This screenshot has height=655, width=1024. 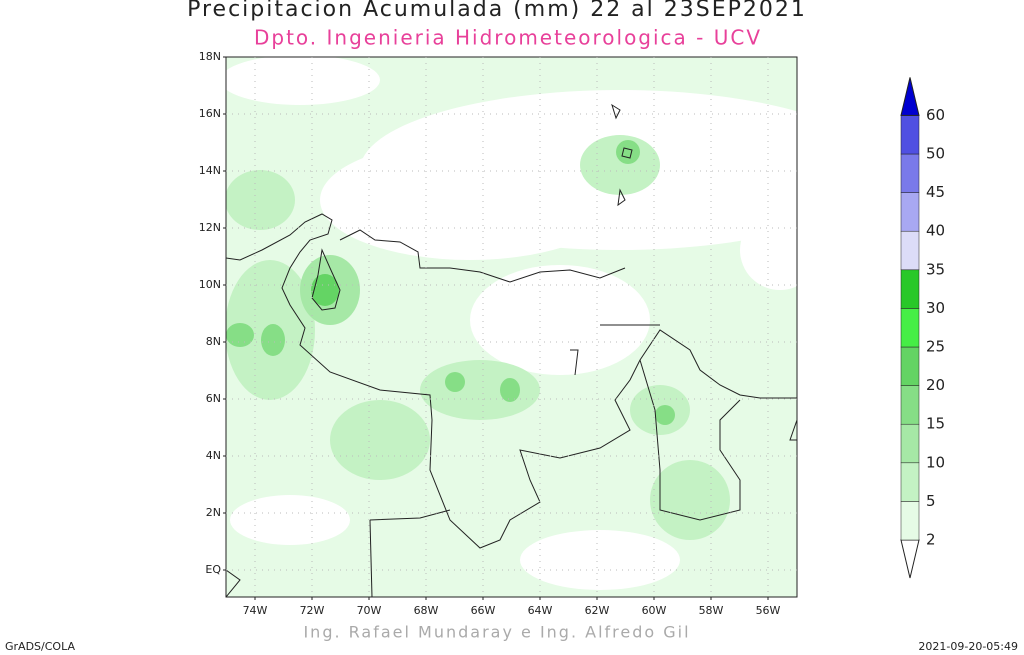 What do you see at coordinates (711, 610) in the screenshot?
I see `lon-label: 58W` at bounding box center [711, 610].